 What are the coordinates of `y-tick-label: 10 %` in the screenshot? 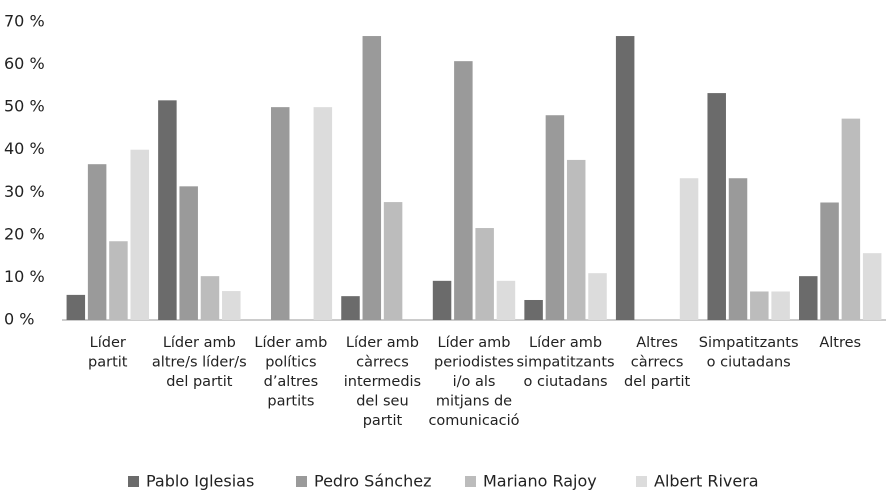 It's located at (24, 276).